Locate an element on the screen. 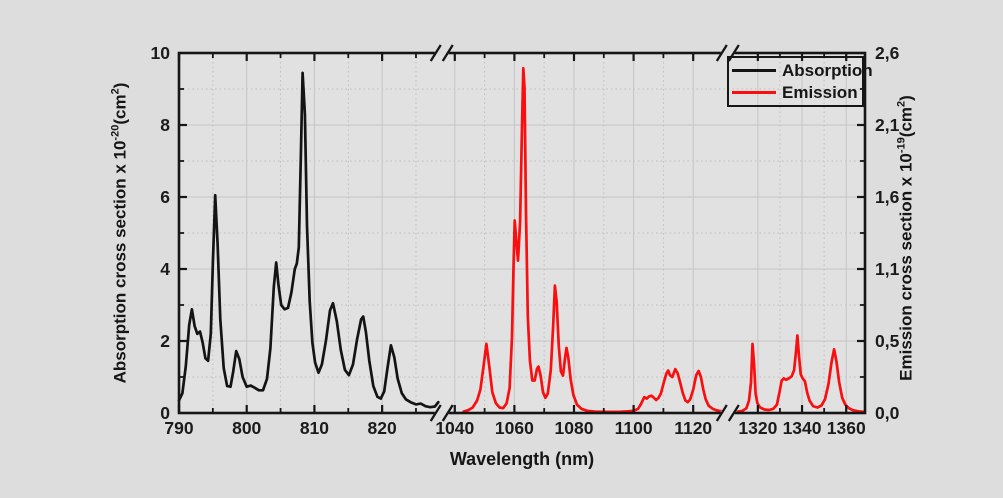 Image resolution: width=1003 pixels, height=498 pixels. right-y-tick-label: 0,0 is located at coordinates (887, 413).